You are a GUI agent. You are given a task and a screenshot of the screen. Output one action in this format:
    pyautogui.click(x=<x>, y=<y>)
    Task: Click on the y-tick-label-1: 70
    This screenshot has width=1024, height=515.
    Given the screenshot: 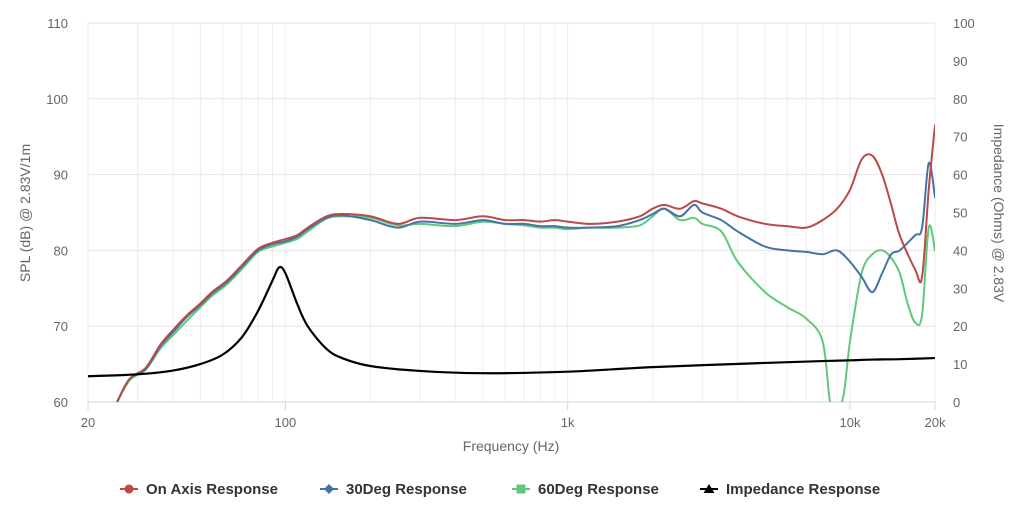 What is the action you would take?
    pyautogui.click(x=61, y=326)
    